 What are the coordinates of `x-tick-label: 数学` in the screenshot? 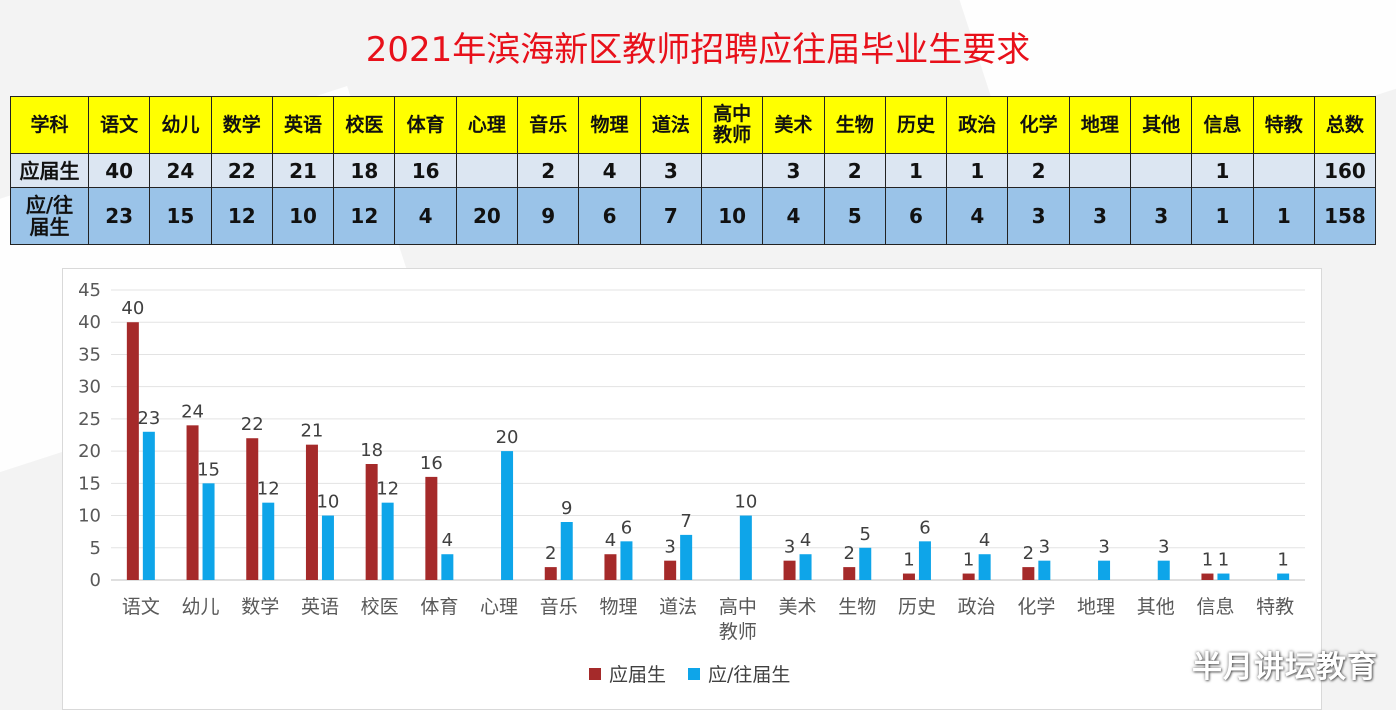 It's located at (260, 607).